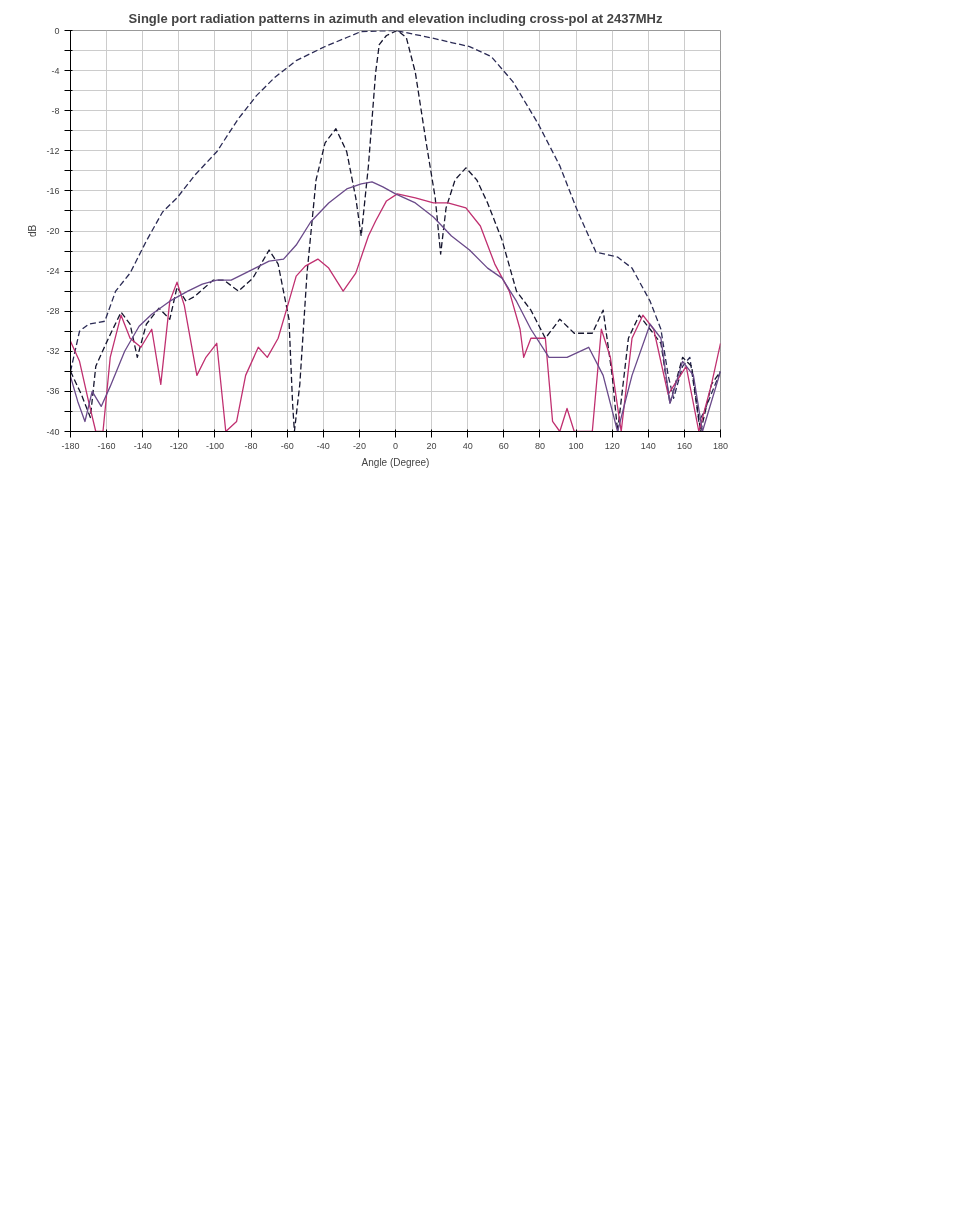 Image resolution: width=966 pixels, height=1228 pixels. I want to click on x-tick-label: 60, so click(503, 445).